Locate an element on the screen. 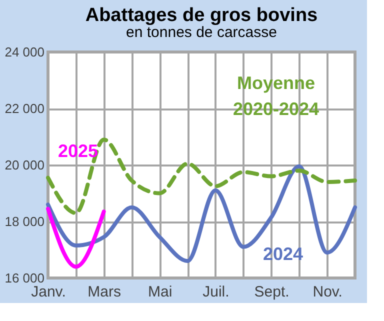 The image size is (384, 321). chart-subtitle: en tonnes de carcasse is located at coordinates (201, 32).